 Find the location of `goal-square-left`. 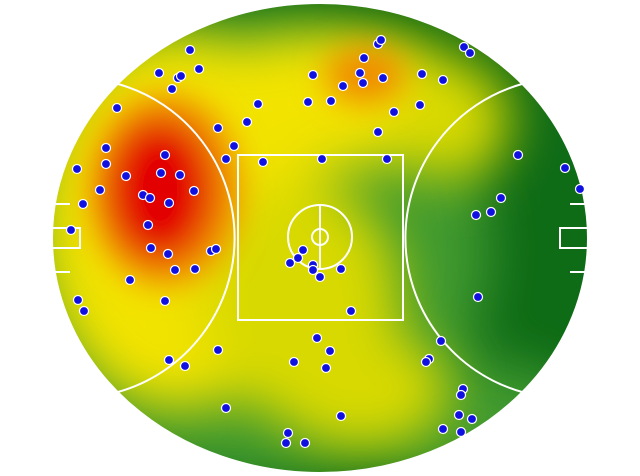

goal-square-left is located at coordinates (66, 238).